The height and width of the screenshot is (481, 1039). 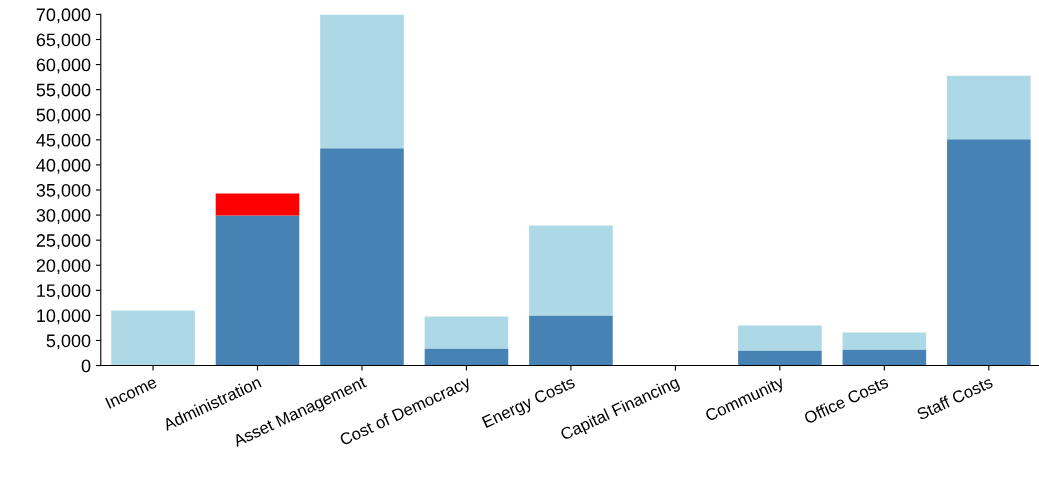 What do you see at coordinates (63, 116) in the screenshot?
I see `y-tick-label: 50,000` at bounding box center [63, 116].